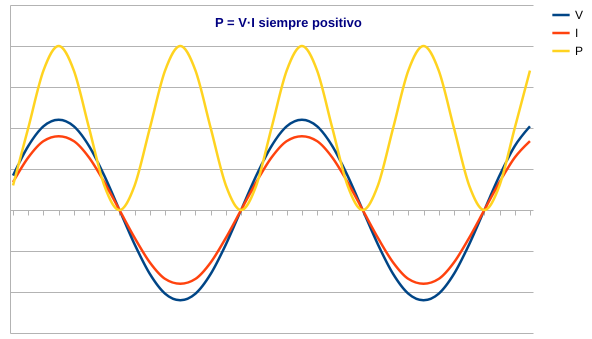 The image size is (592, 339). Describe the element at coordinates (579, 51) in the screenshot. I see `legend-label: P` at that location.